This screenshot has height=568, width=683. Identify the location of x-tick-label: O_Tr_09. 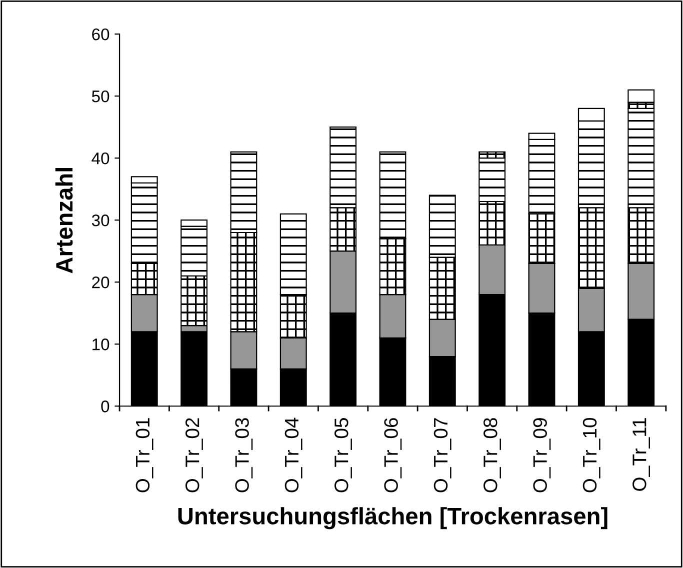
(542, 455).